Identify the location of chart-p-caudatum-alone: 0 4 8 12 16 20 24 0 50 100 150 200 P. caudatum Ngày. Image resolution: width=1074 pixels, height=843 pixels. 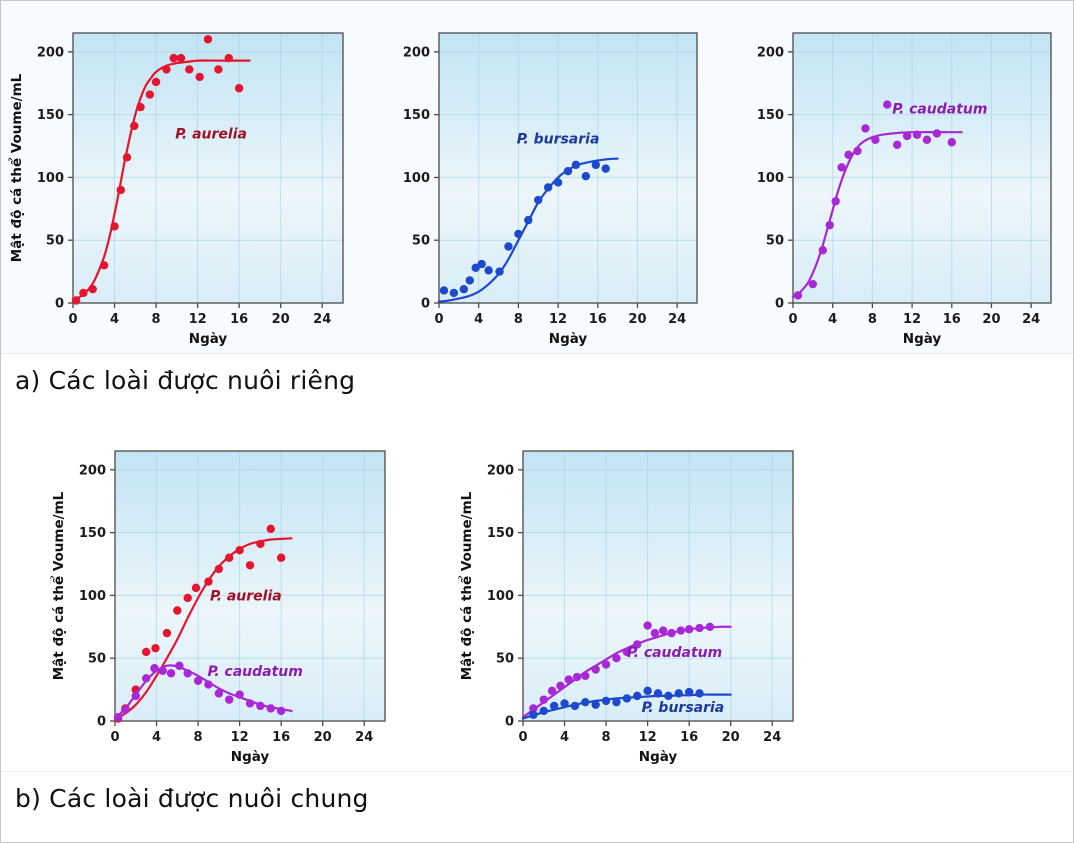
(904, 189).